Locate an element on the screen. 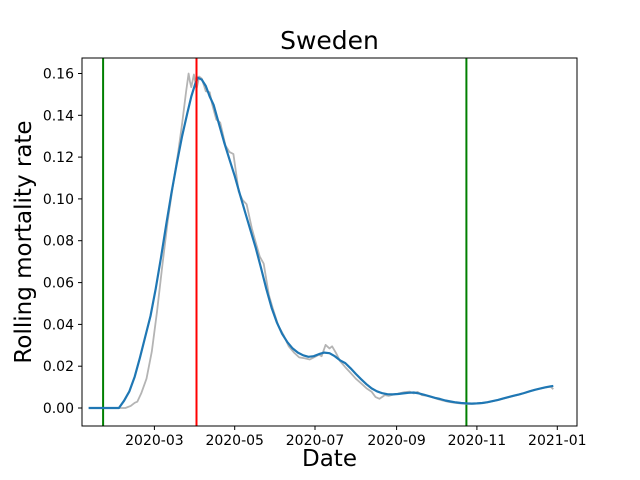  y-tick-label: 0.16 is located at coordinates (58, 75).